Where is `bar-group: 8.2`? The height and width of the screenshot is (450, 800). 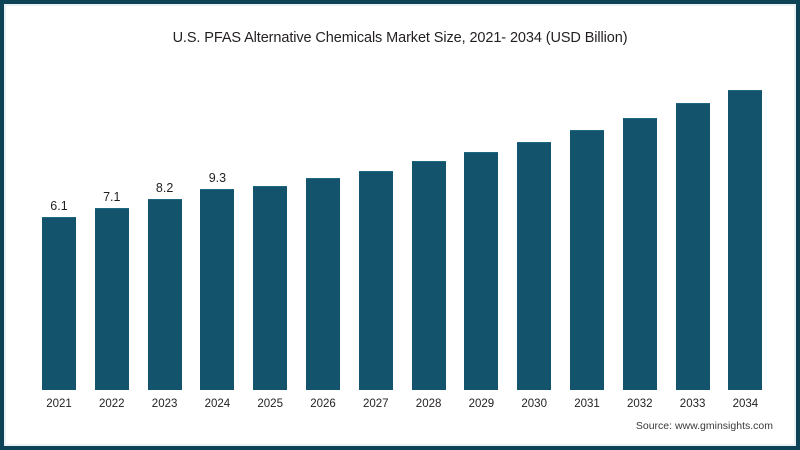 bar-group: 8.2 is located at coordinates (164, 285).